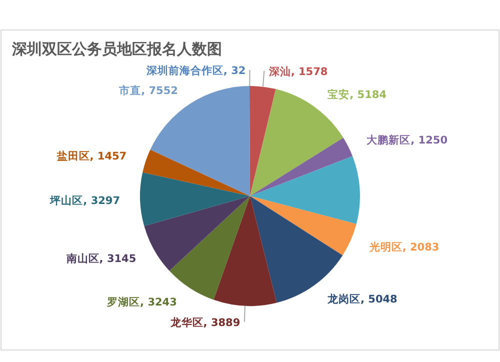  What do you see at coordinates (362, 299) in the screenshot?
I see `slice-label: 龙岗区, 5048` at bounding box center [362, 299].